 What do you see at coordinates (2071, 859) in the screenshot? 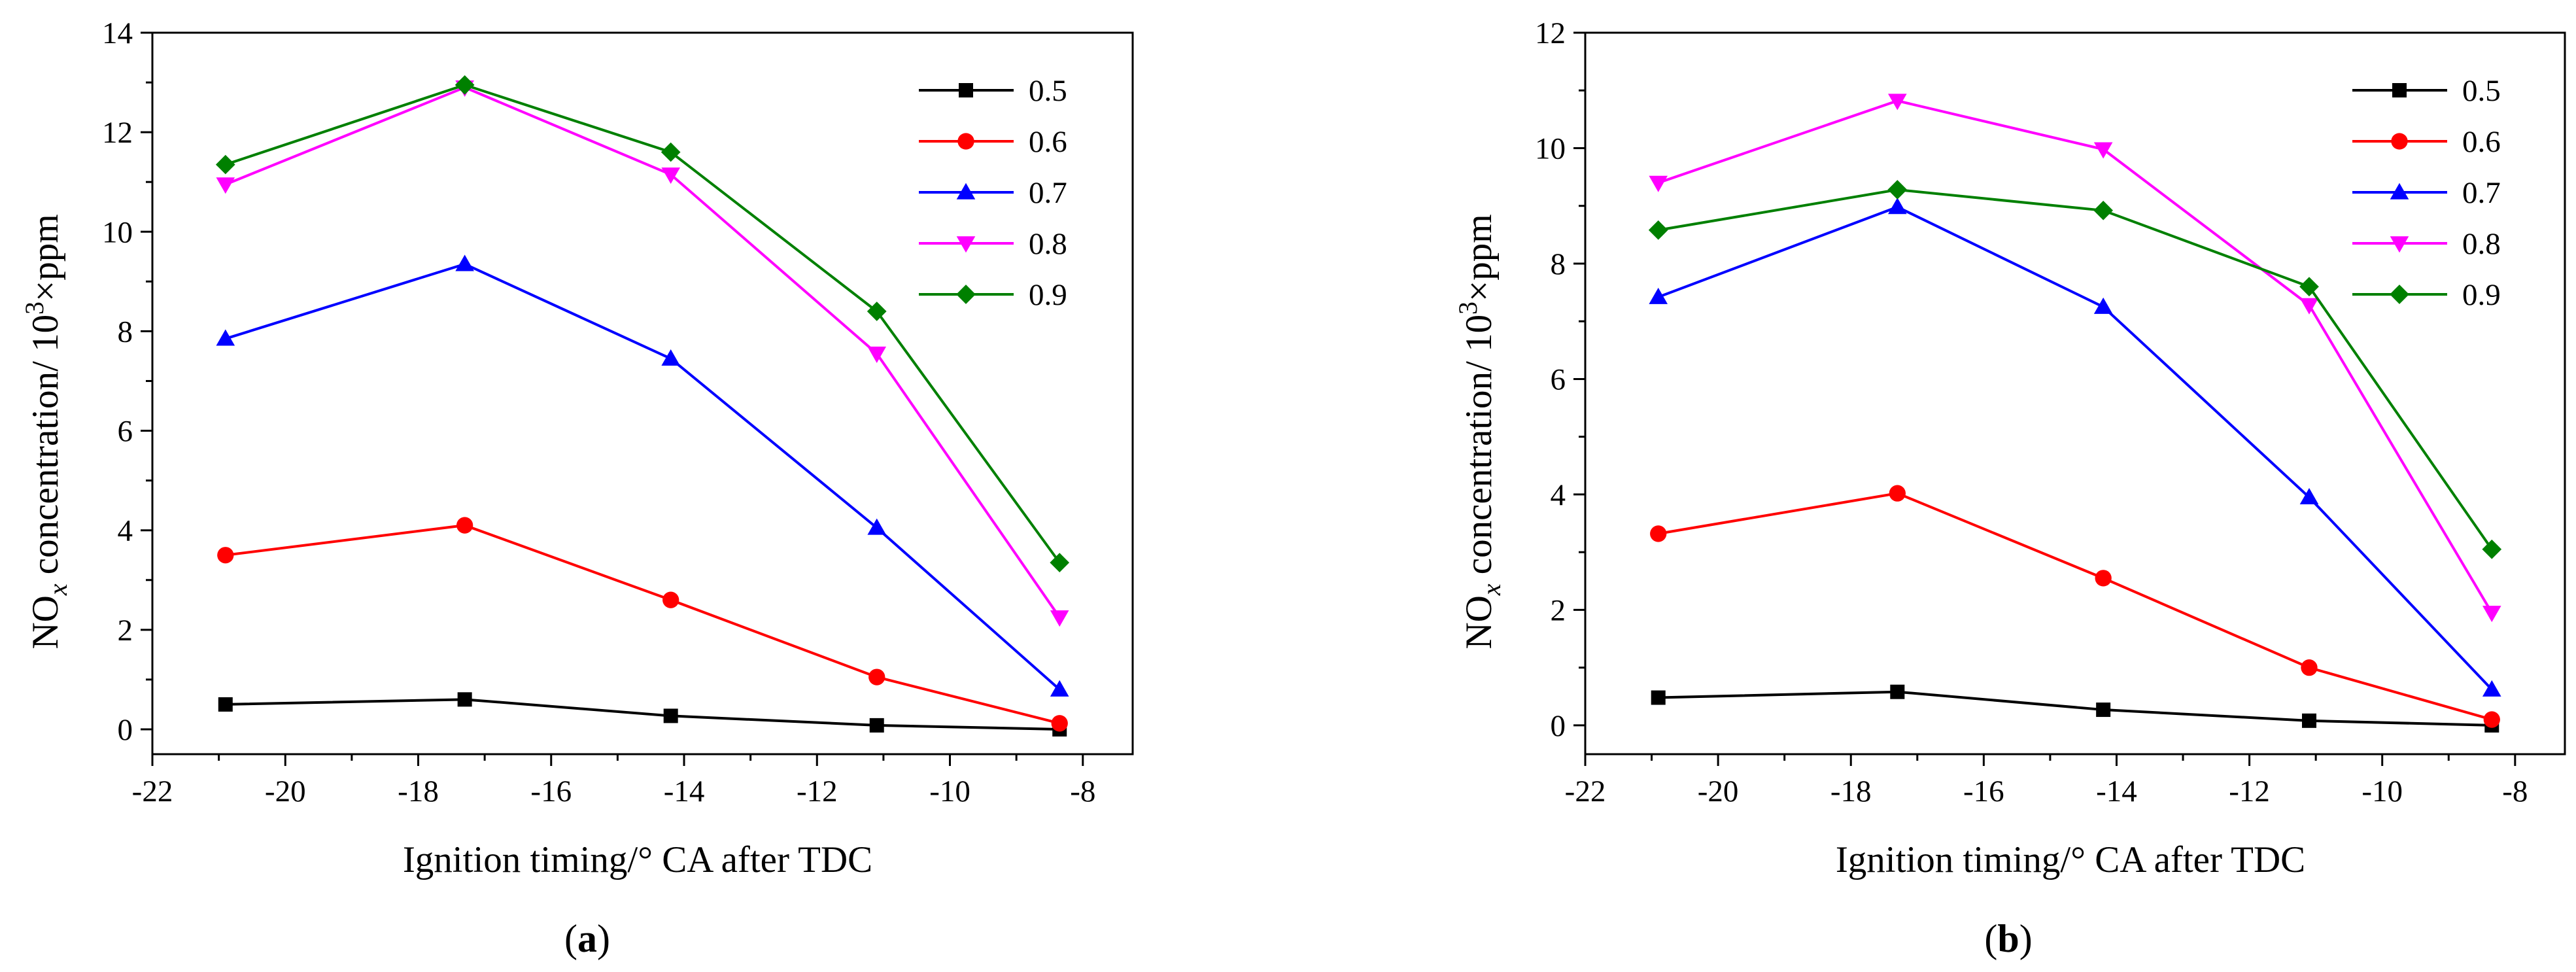
I see `x-axis-title-b: Ignition timing/° CA after TDC` at bounding box center [2071, 859].